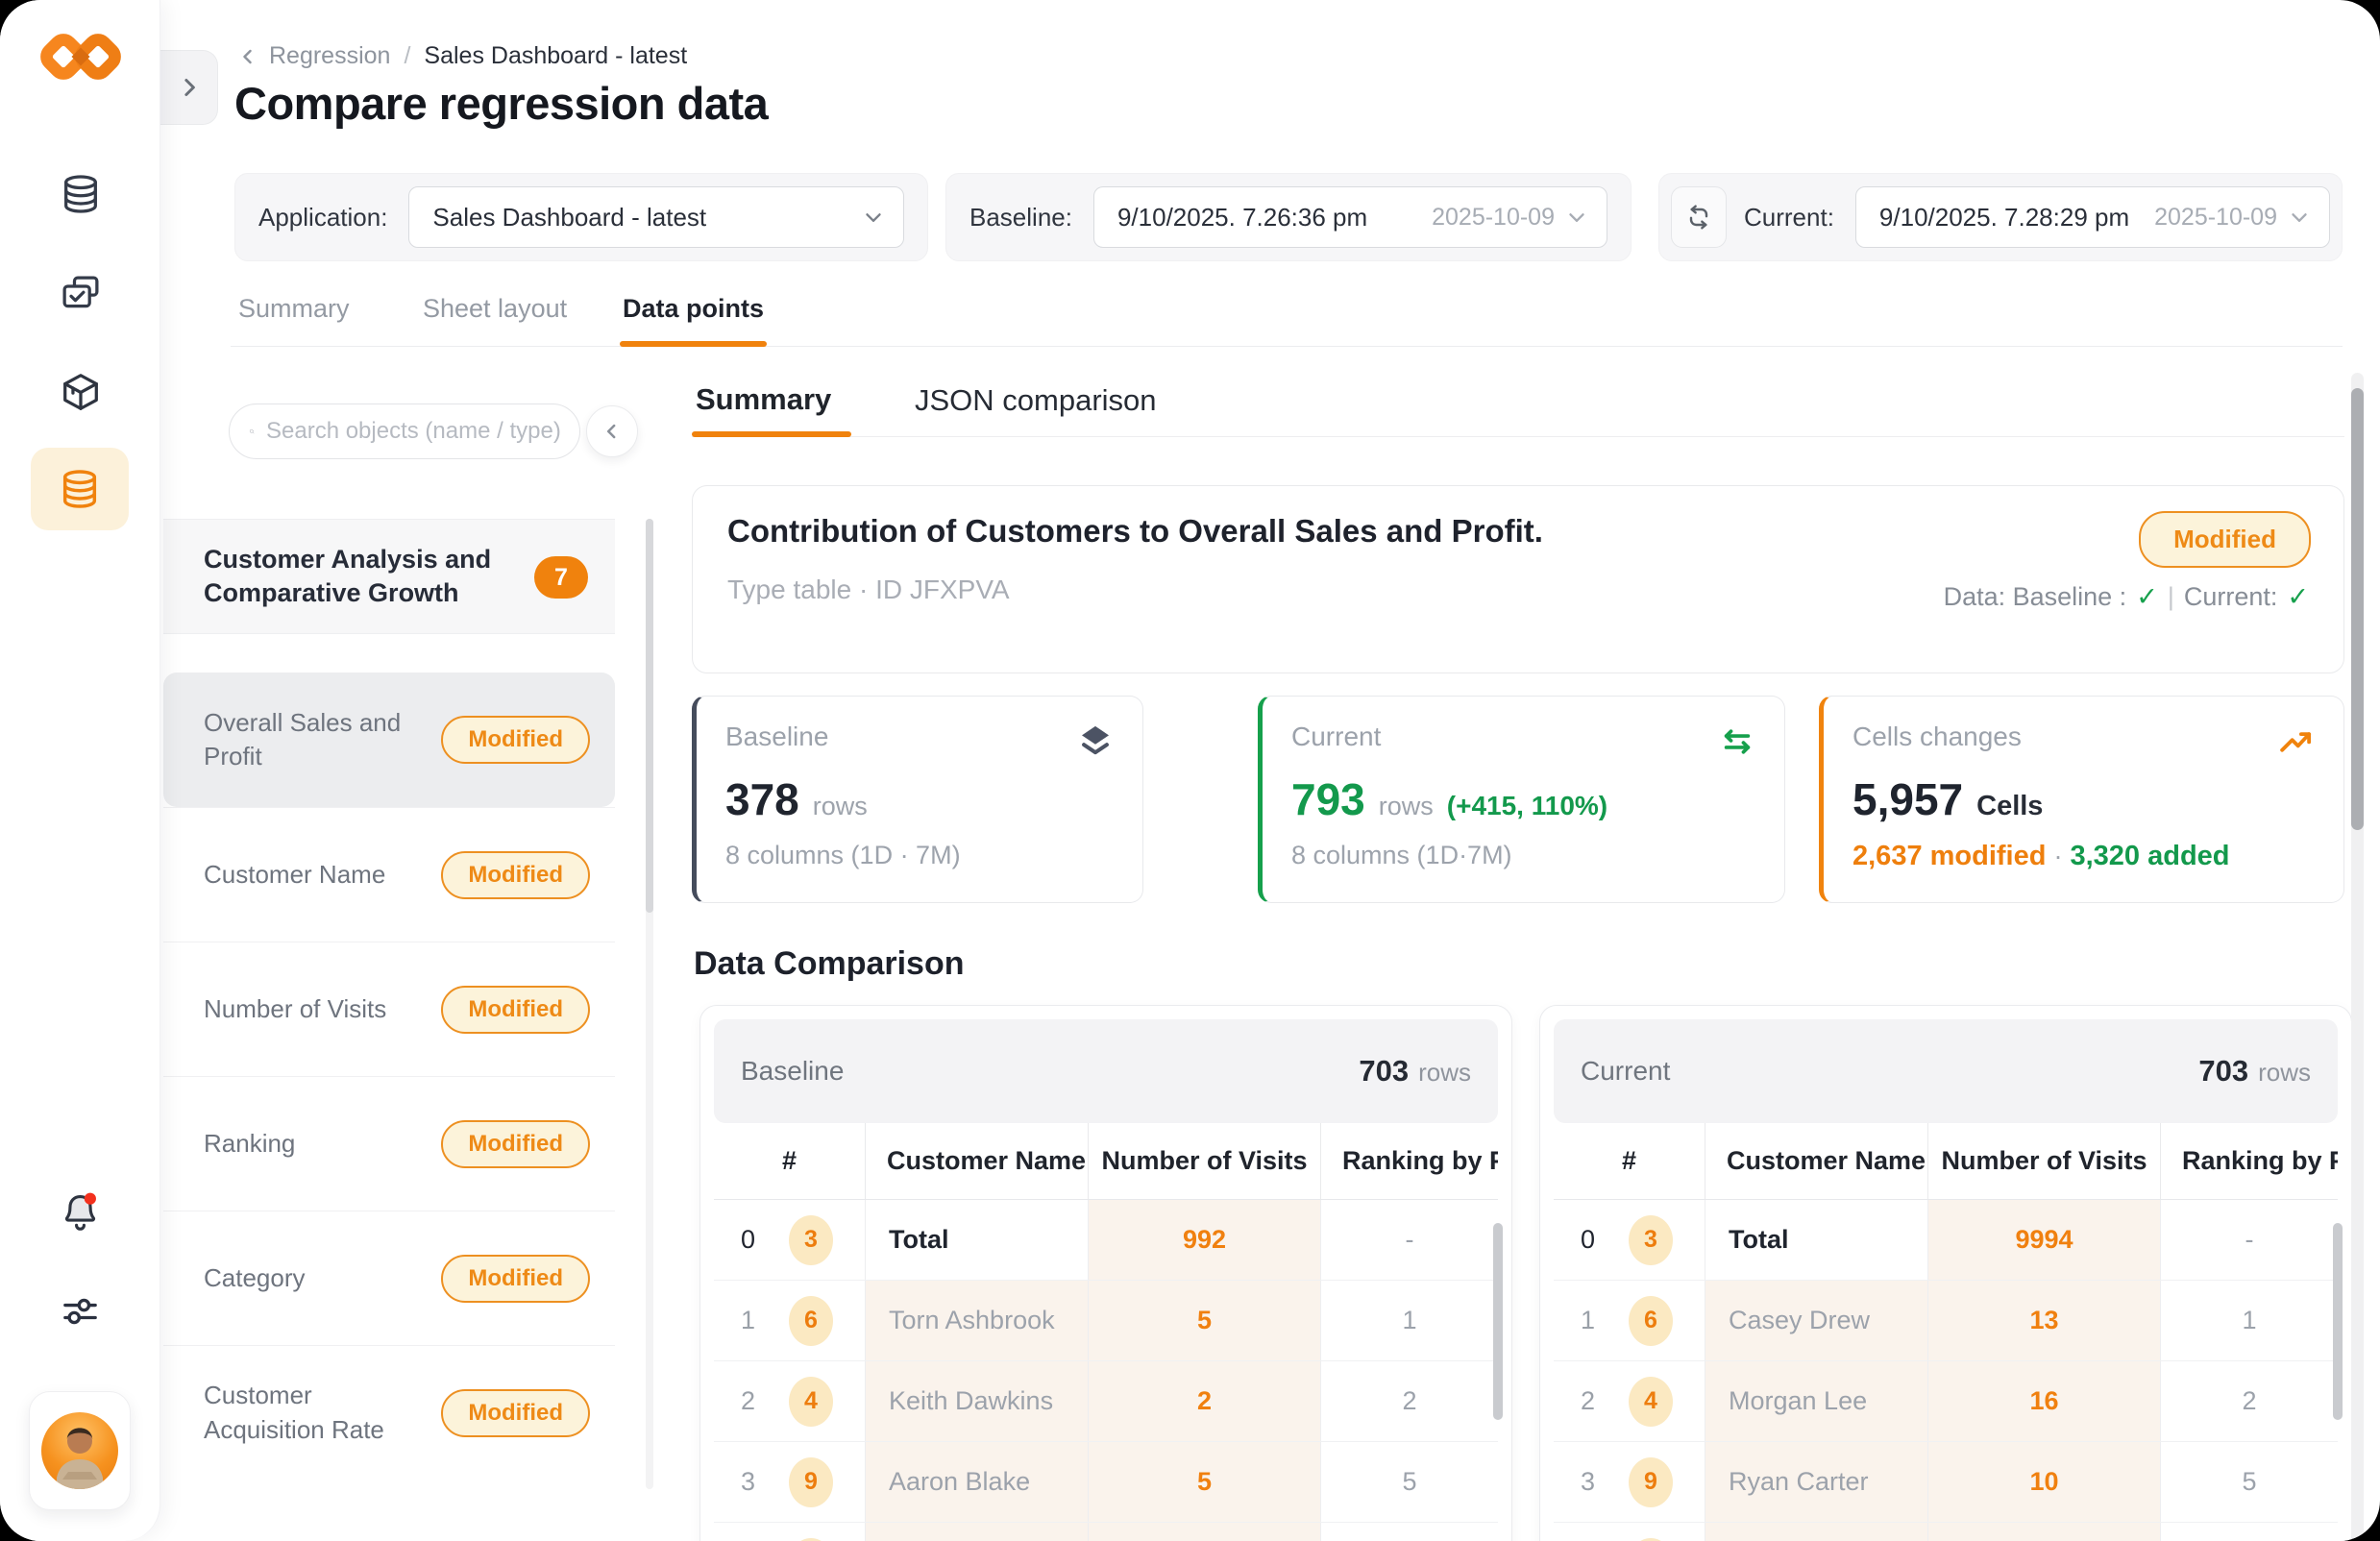  What do you see at coordinates (2045, 1321) in the screenshot?
I see `cell-visits: 13` at bounding box center [2045, 1321].